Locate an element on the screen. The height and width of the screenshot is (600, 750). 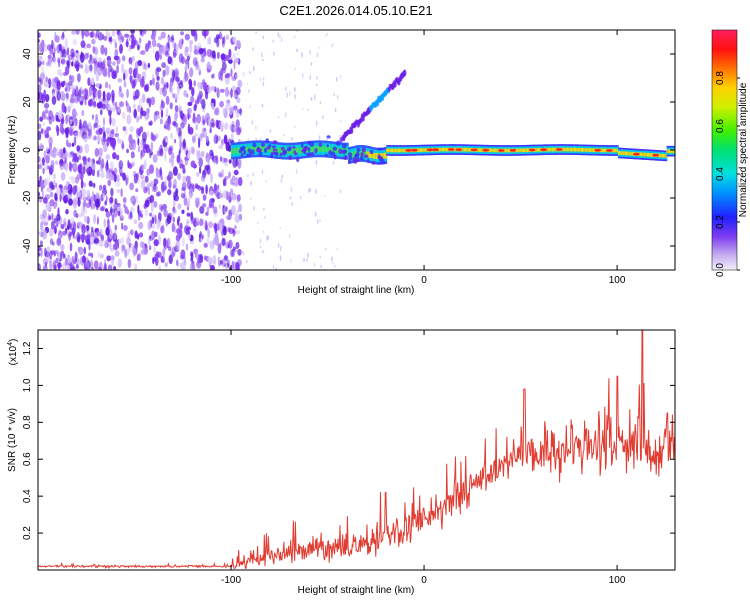
colorbar-tick-label: 0.2 is located at coordinates (720, 222).